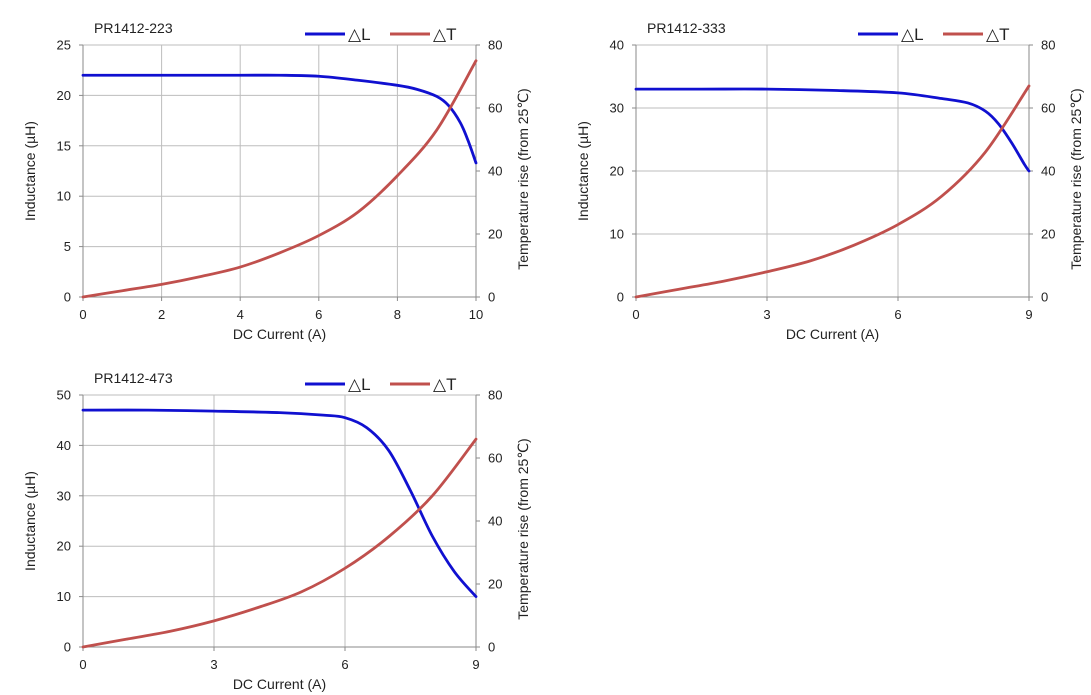 The width and height of the screenshot is (1091, 695). I want to click on left-y-tick-label: 5, so click(67, 246).